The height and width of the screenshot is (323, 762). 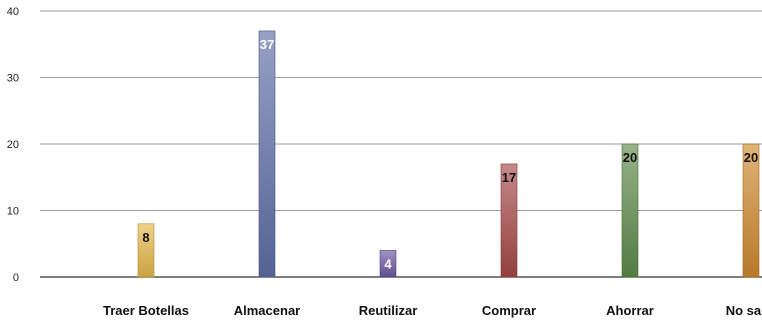 What do you see at coordinates (630, 310) in the screenshot?
I see `x-category-label: Ahorrar` at bounding box center [630, 310].